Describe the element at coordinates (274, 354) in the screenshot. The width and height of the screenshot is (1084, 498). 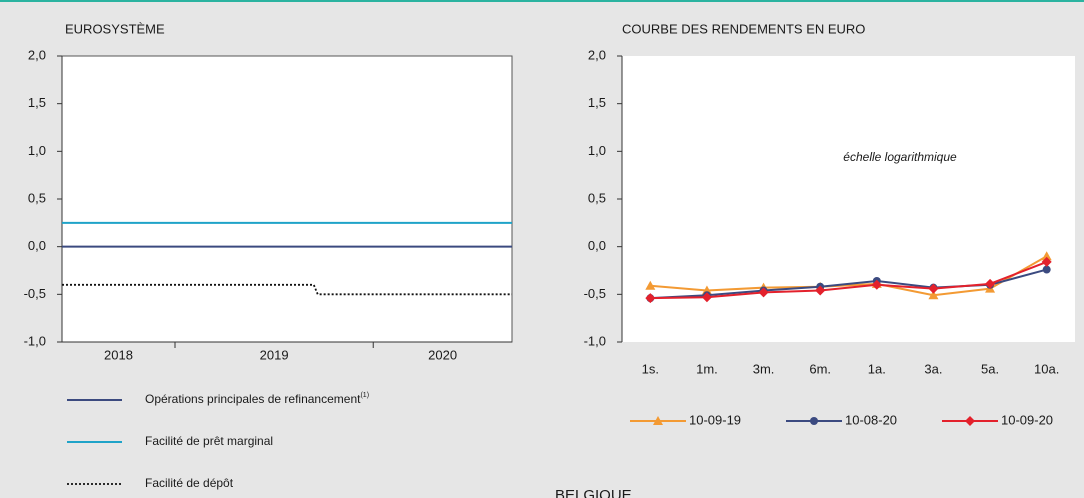
I see `x-tick-label: 2019` at that location.